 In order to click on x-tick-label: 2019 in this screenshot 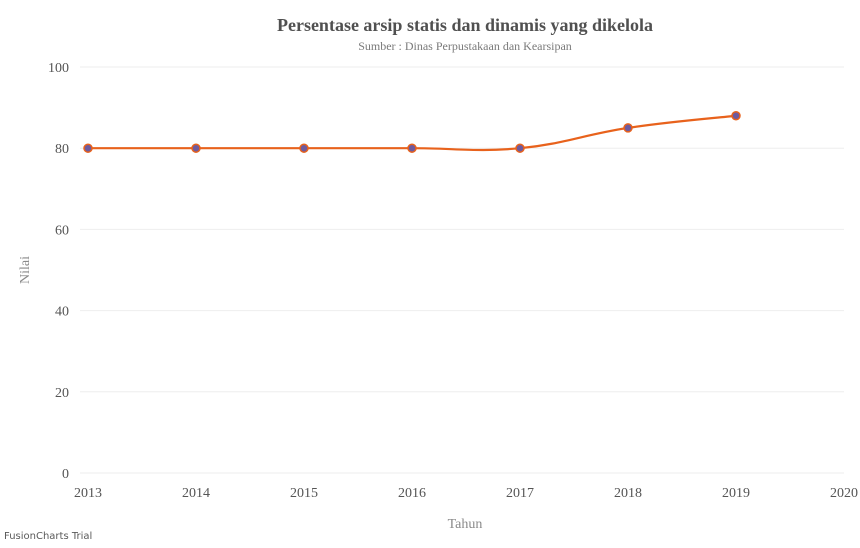, I will do `click(736, 493)`.